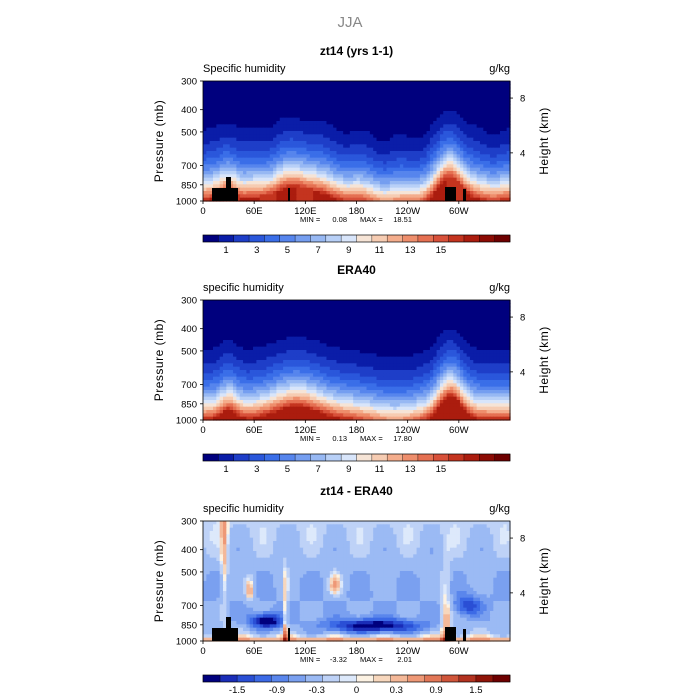 The height and width of the screenshot is (700, 700). What do you see at coordinates (189, 110) in the screenshot?
I see `ytick-label: 400` at bounding box center [189, 110].